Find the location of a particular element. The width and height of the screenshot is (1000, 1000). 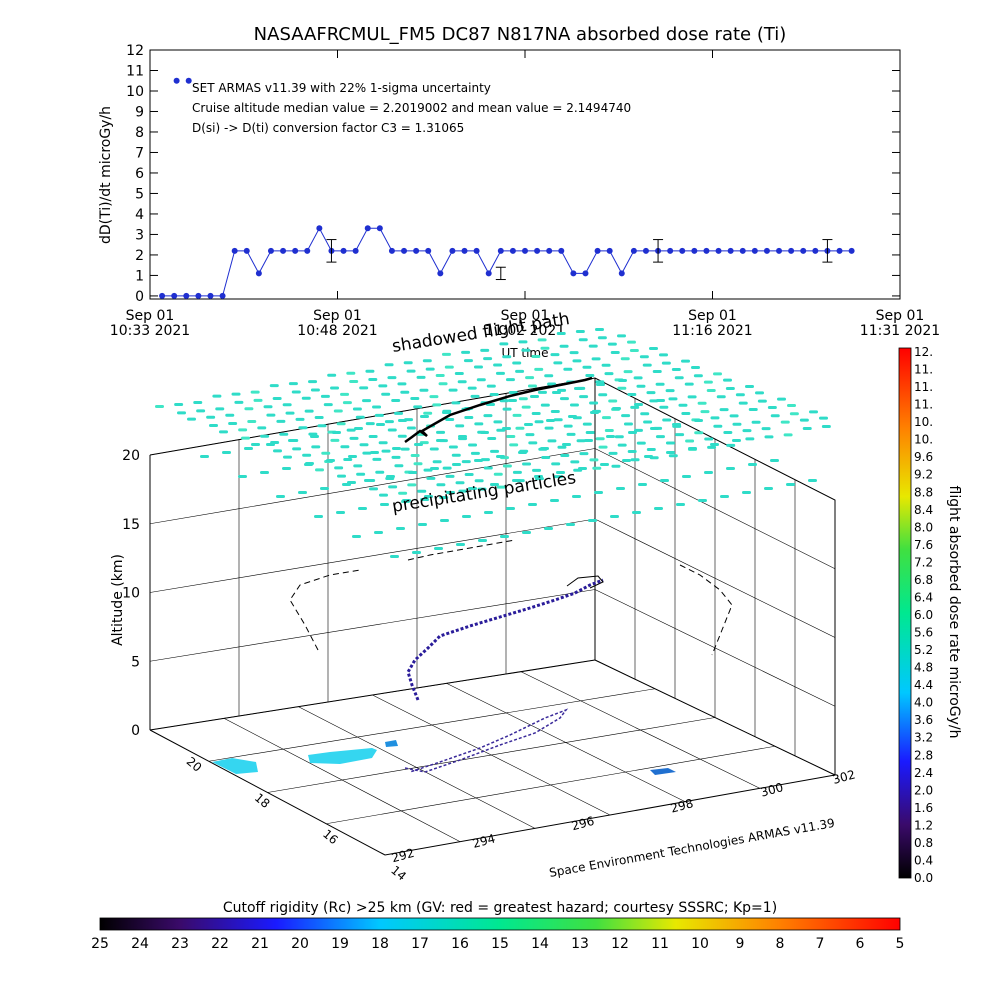

dose-rate-colorbar-tick-label: 11. is located at coordinates (923, 405).